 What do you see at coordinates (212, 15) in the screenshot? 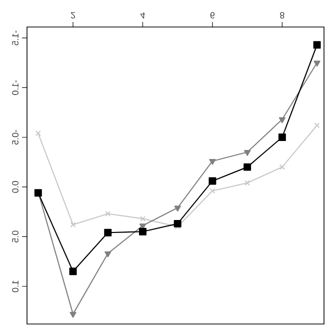
I see `x-tick-label: 6` at bounding box center [212, 15].